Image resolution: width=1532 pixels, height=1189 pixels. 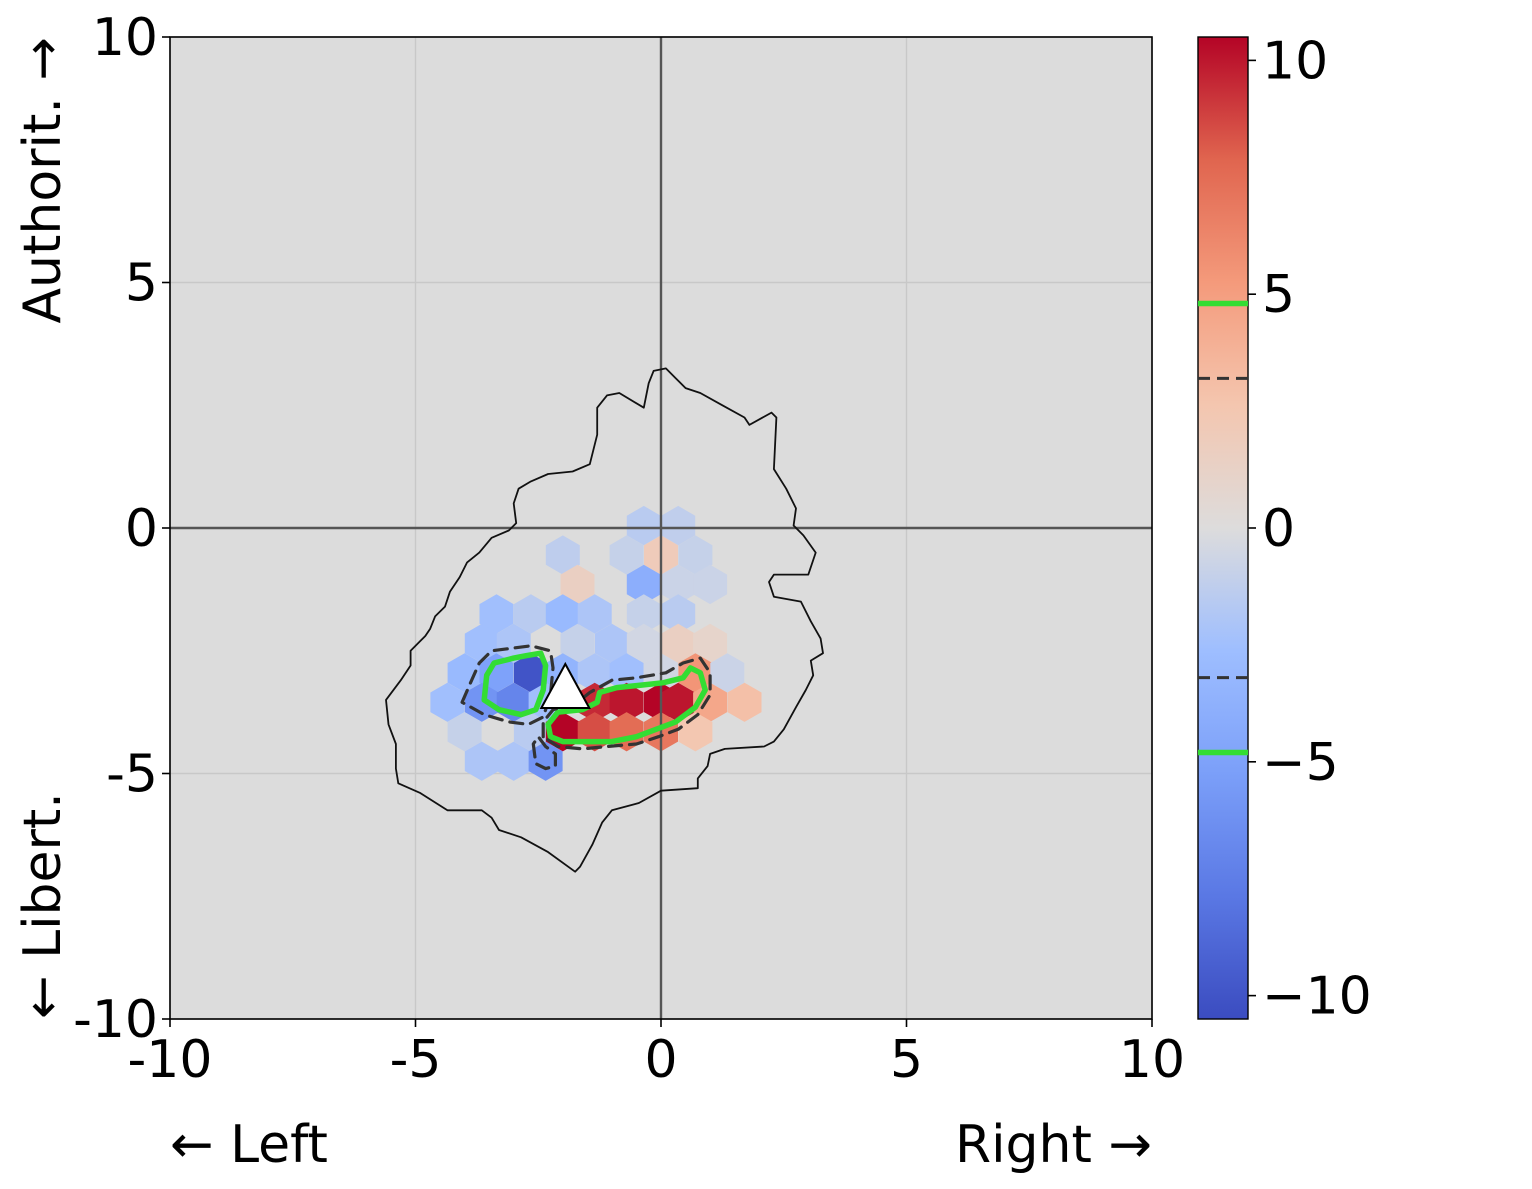 I want to click on x-label-right: Right →, so click(x=1053, y=1145).